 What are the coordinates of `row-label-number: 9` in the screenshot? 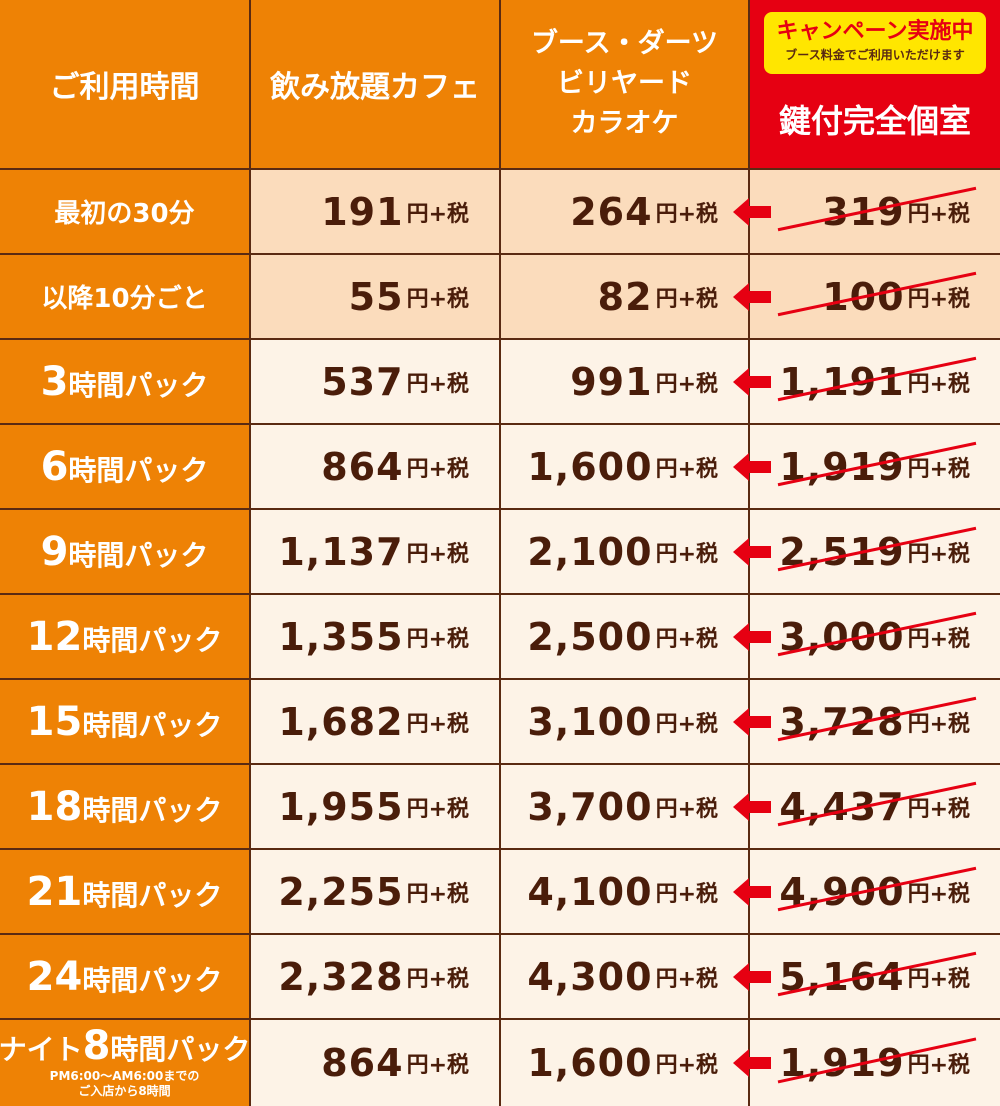 It's located at (54, 551).